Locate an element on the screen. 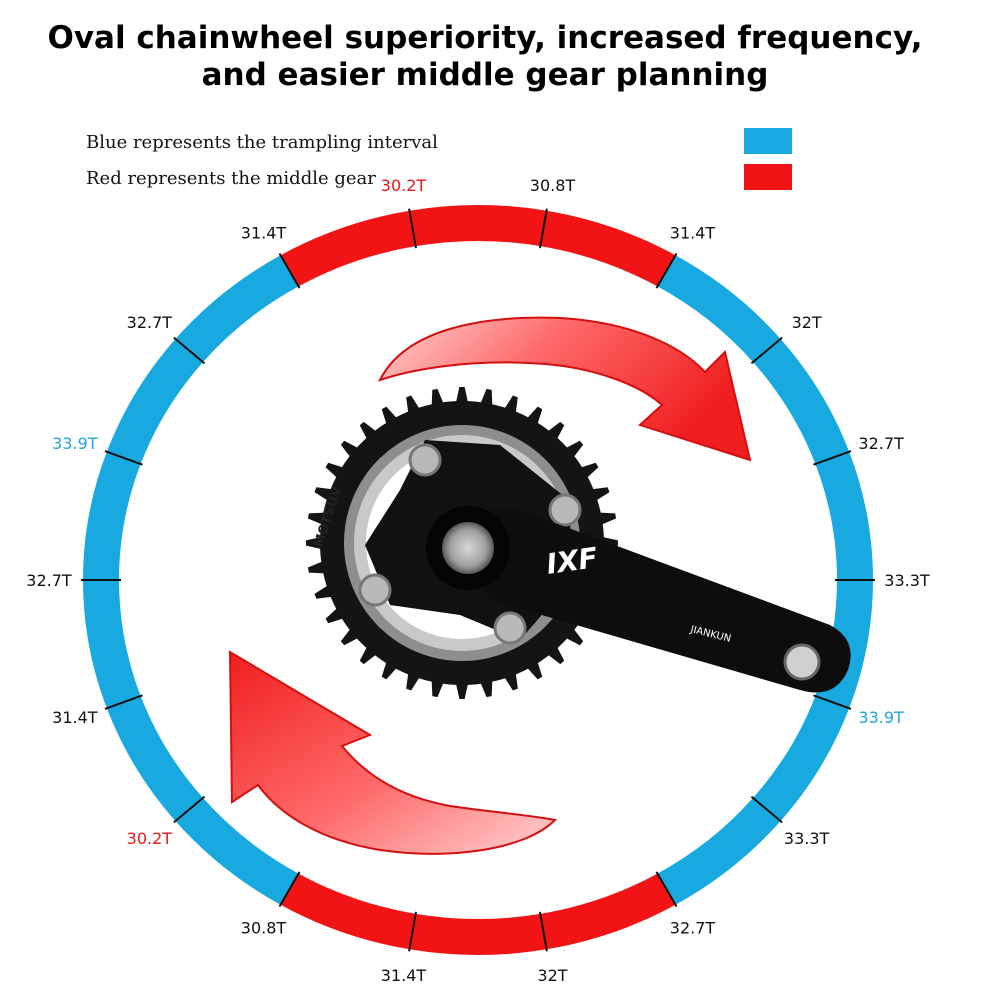 The height and width of the screenshot is (1000, 1000). rotation-arrow-bottom-icon is located at coordinates (393, 752).